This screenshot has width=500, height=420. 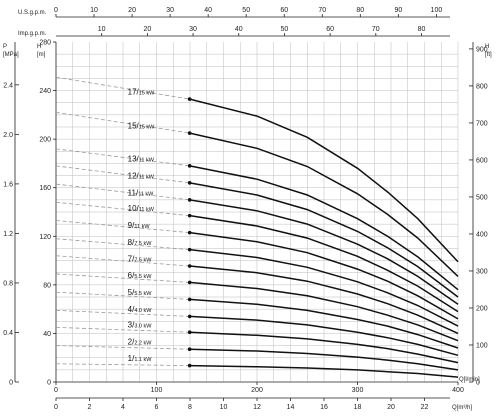 I want to click on usgpm-tick-label: 70, so click(x=322, y=10).